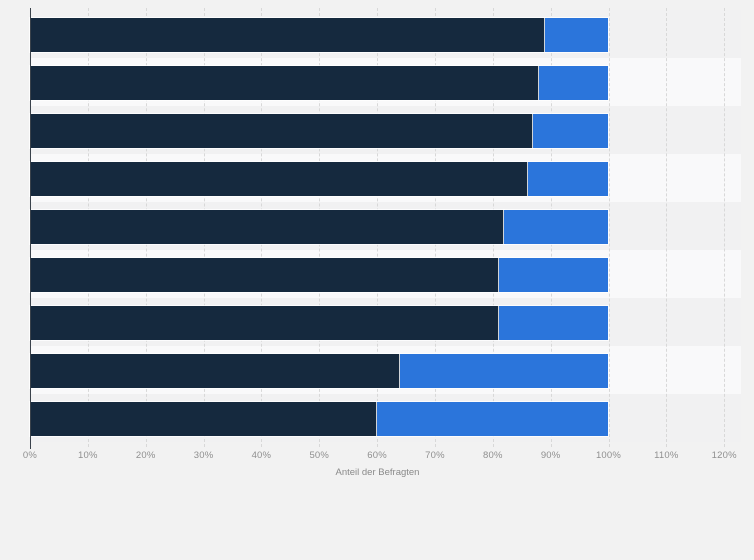  I want to click on x-tick-label: 100%, so click(608, 455).